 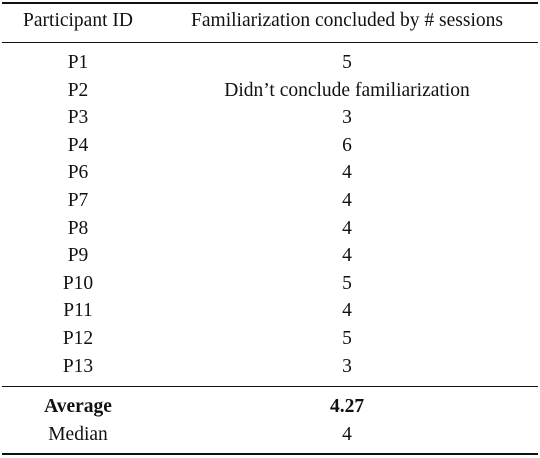 What do you see at coordinates (270, 3) in the screenshot?
I see `top-rule` at bounding box center [270, 3].